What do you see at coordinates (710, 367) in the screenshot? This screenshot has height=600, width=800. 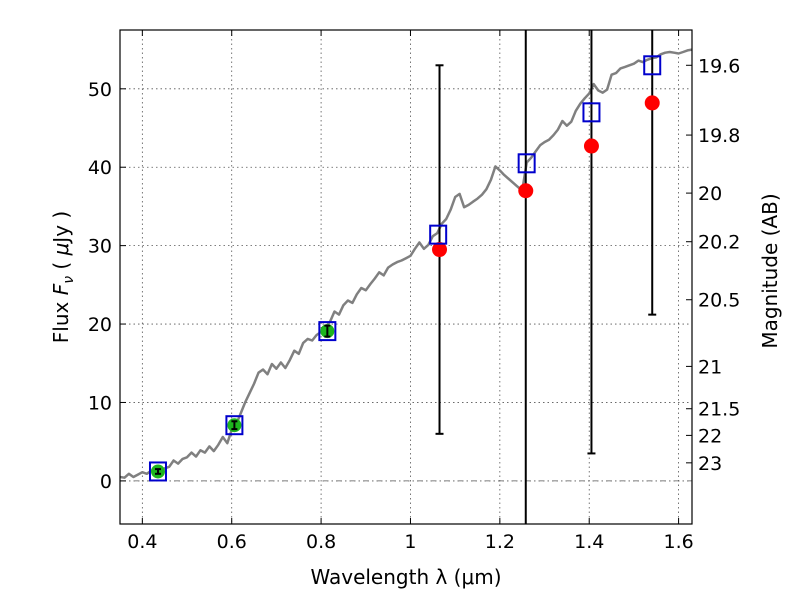 I see `magnitude-tick-label: 21` at bounding box center [710, 367].